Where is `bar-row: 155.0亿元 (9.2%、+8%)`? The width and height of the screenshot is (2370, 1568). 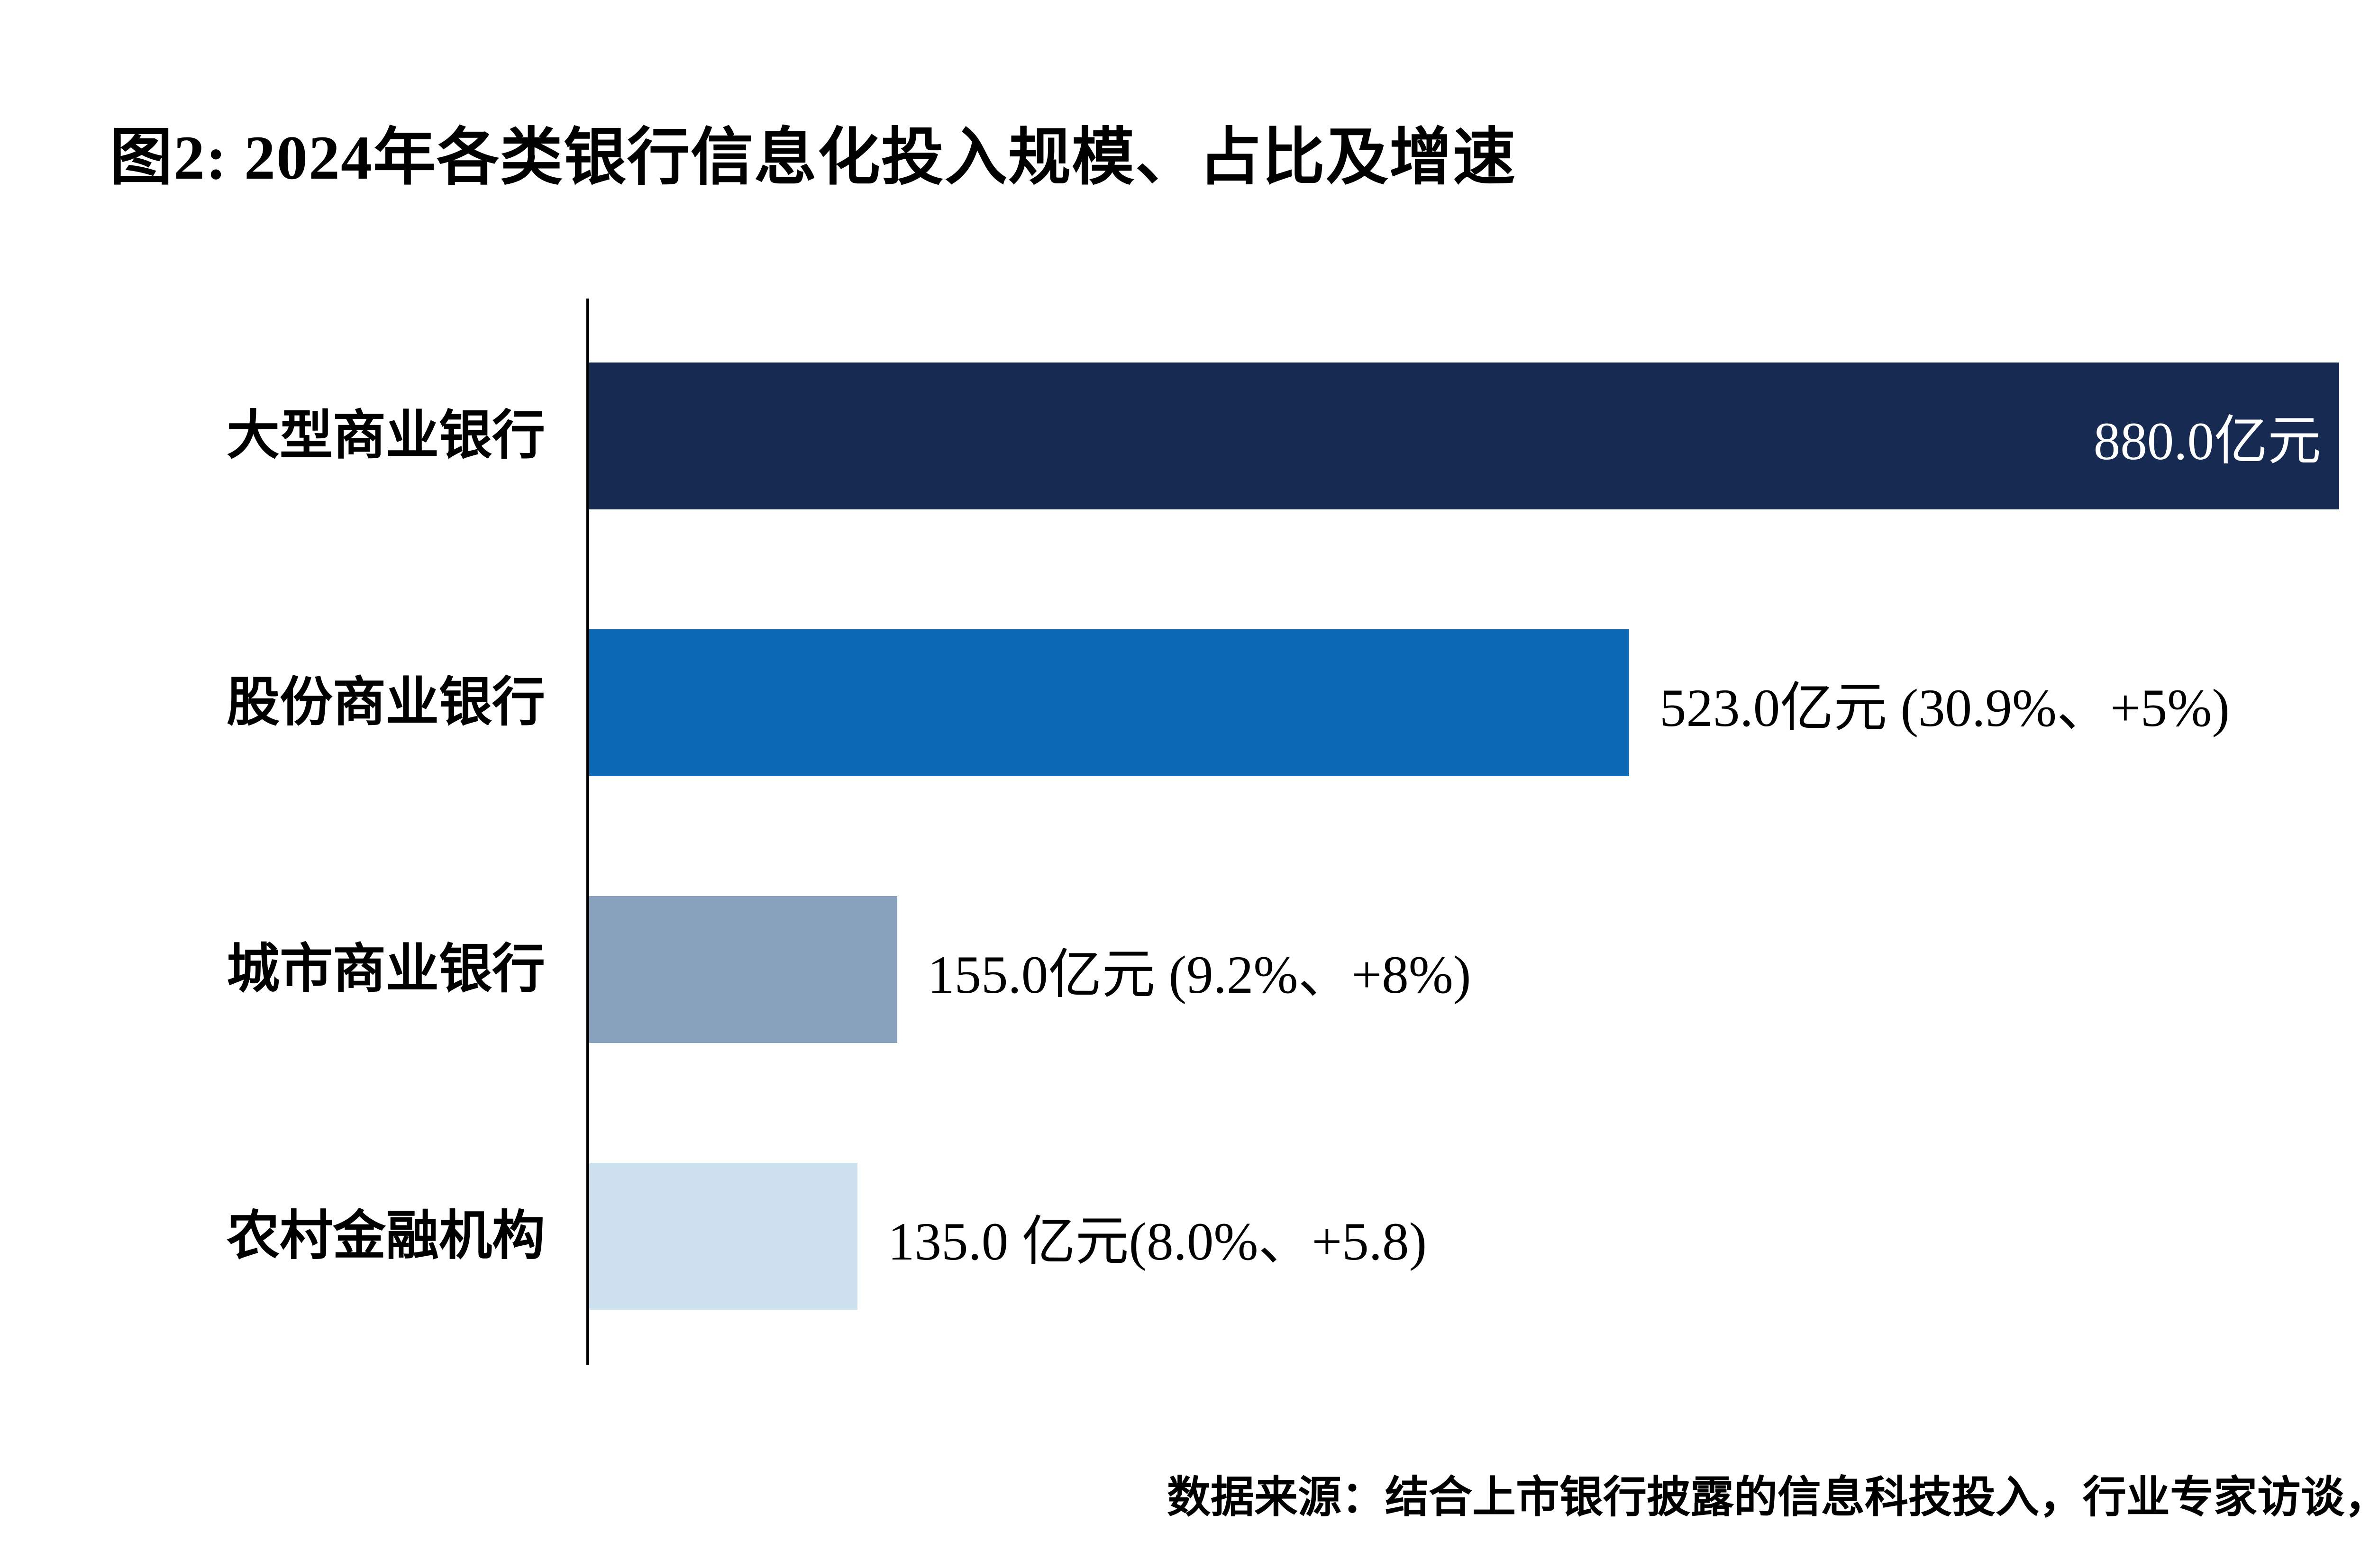
bar-row: 155.0亿元 (9.2%、+8%) is located at coordinates (1030, 969).